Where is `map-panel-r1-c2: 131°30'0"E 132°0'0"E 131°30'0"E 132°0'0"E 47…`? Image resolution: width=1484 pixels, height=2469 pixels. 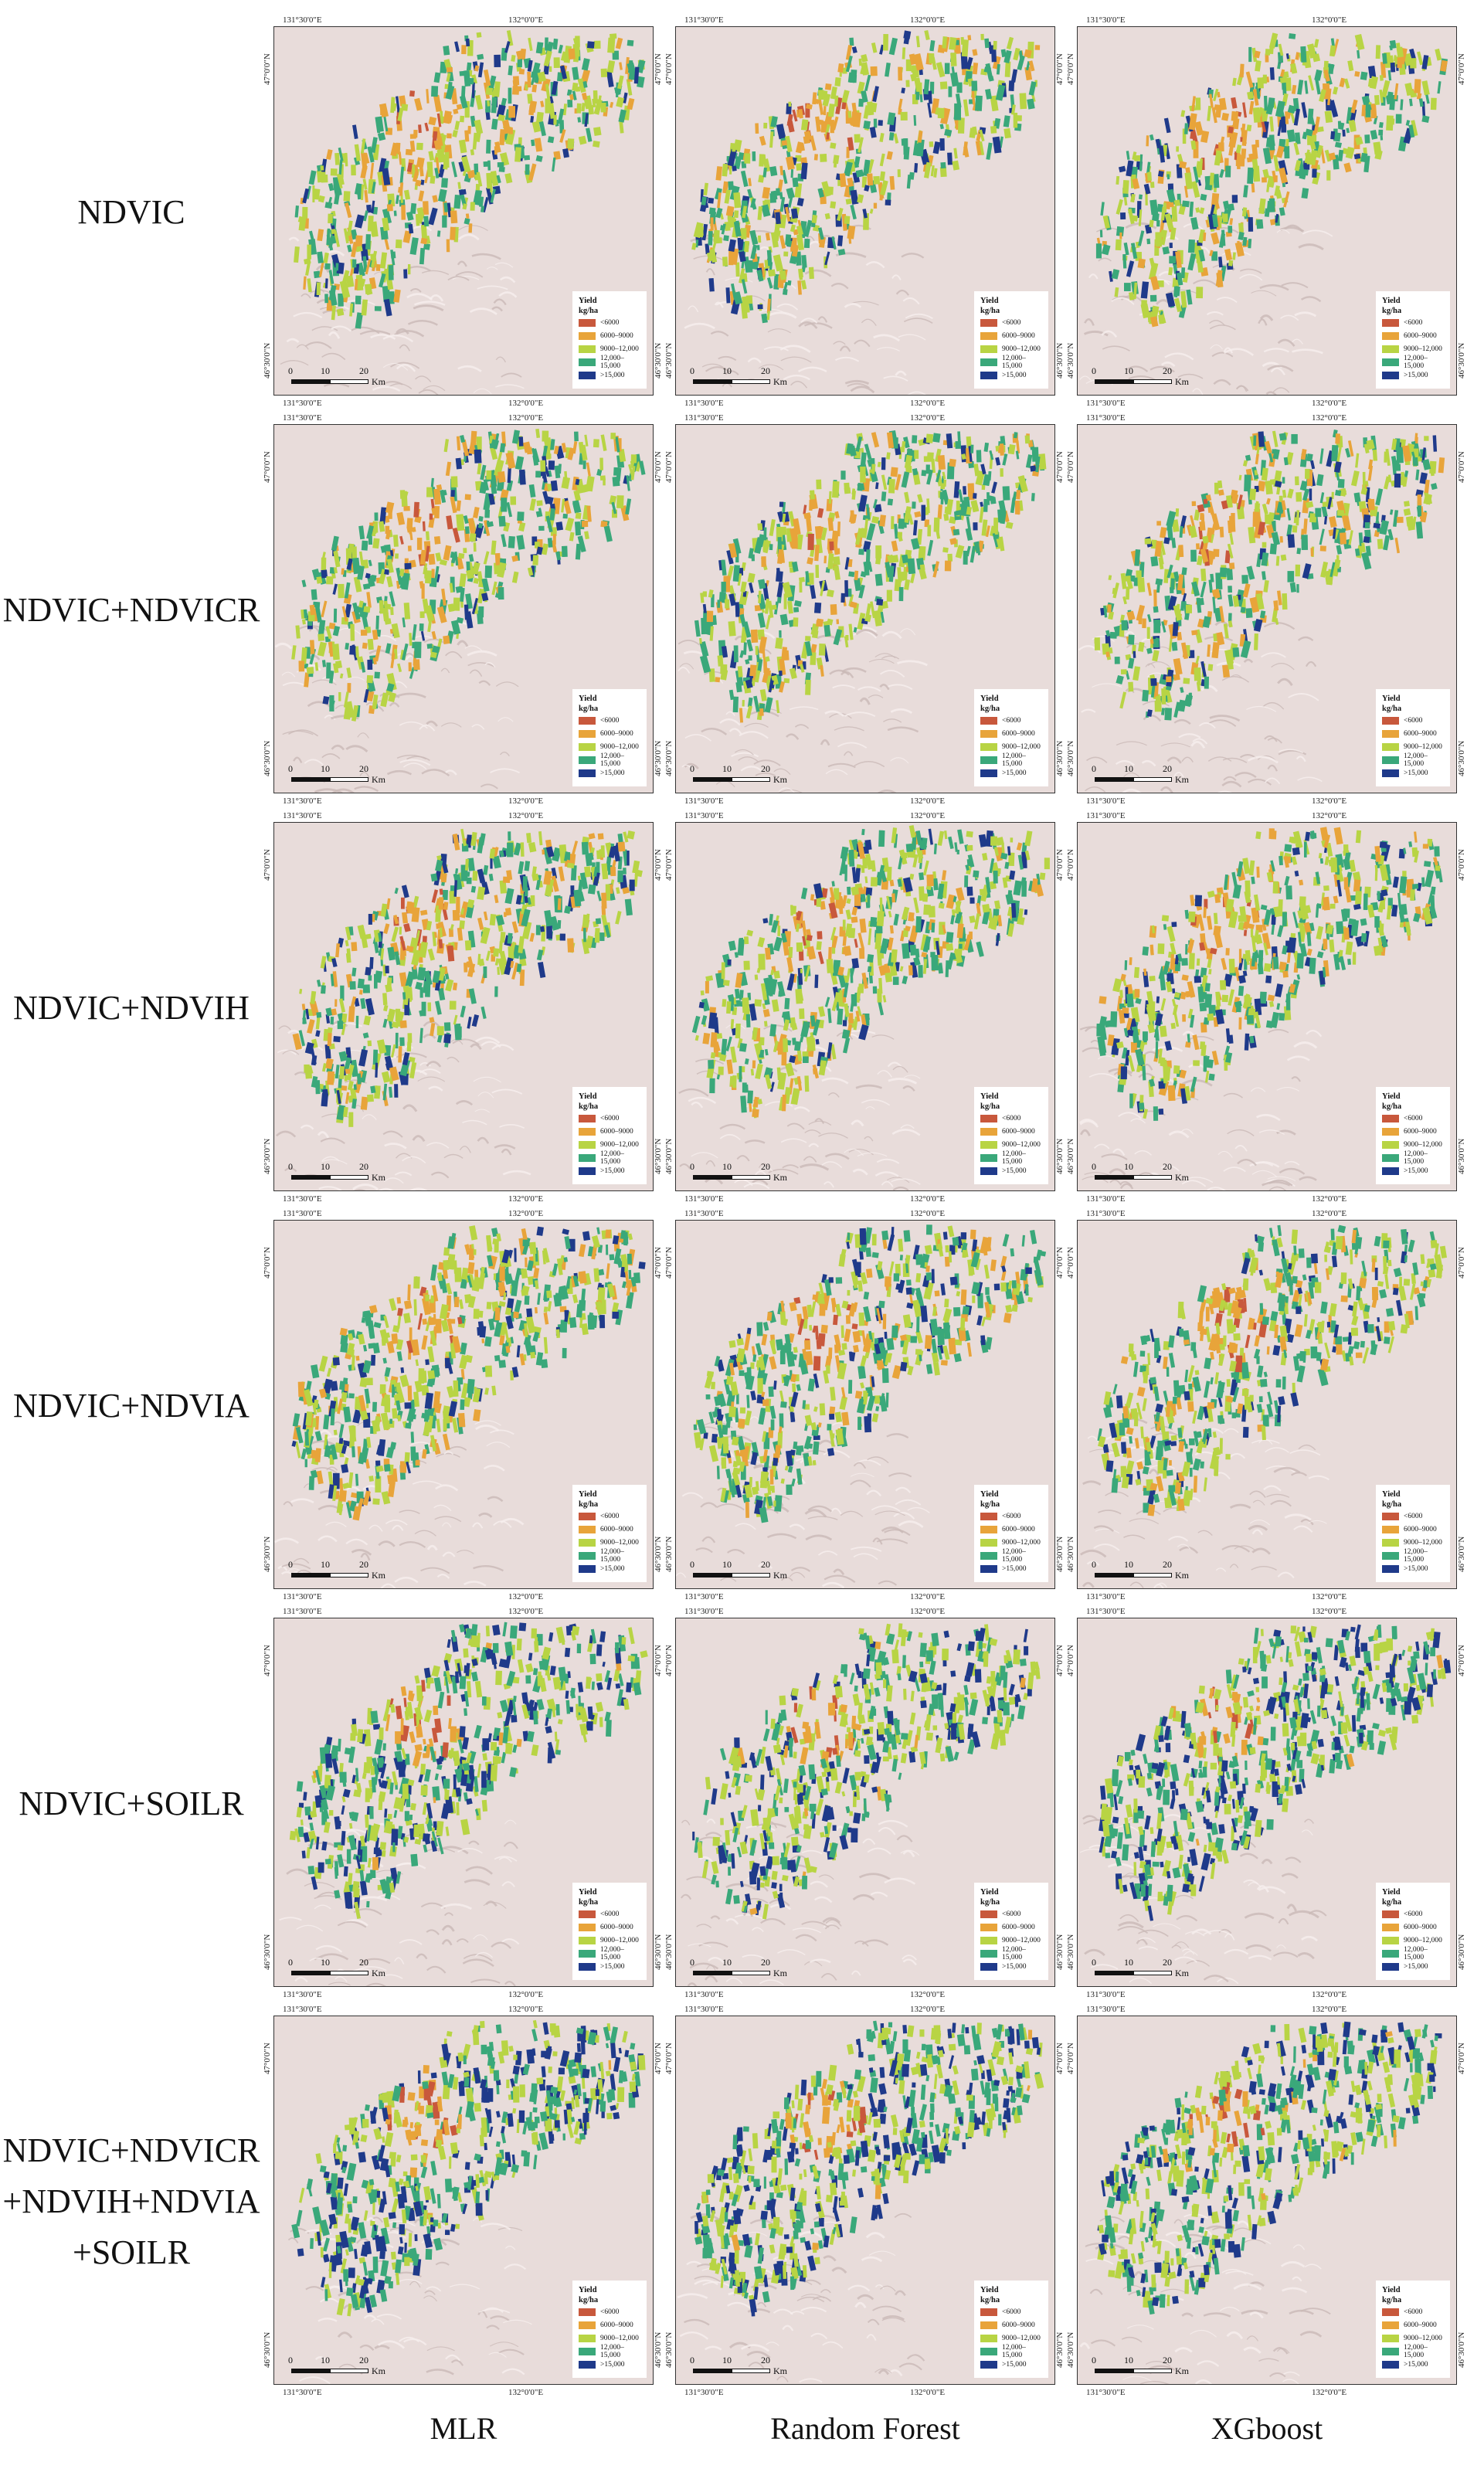 map-panel-r1-c2: 131°30'0"E 132°0'0"E 131°30'0"E 132°0'0"E 47… is located at coordinates (865, 212).